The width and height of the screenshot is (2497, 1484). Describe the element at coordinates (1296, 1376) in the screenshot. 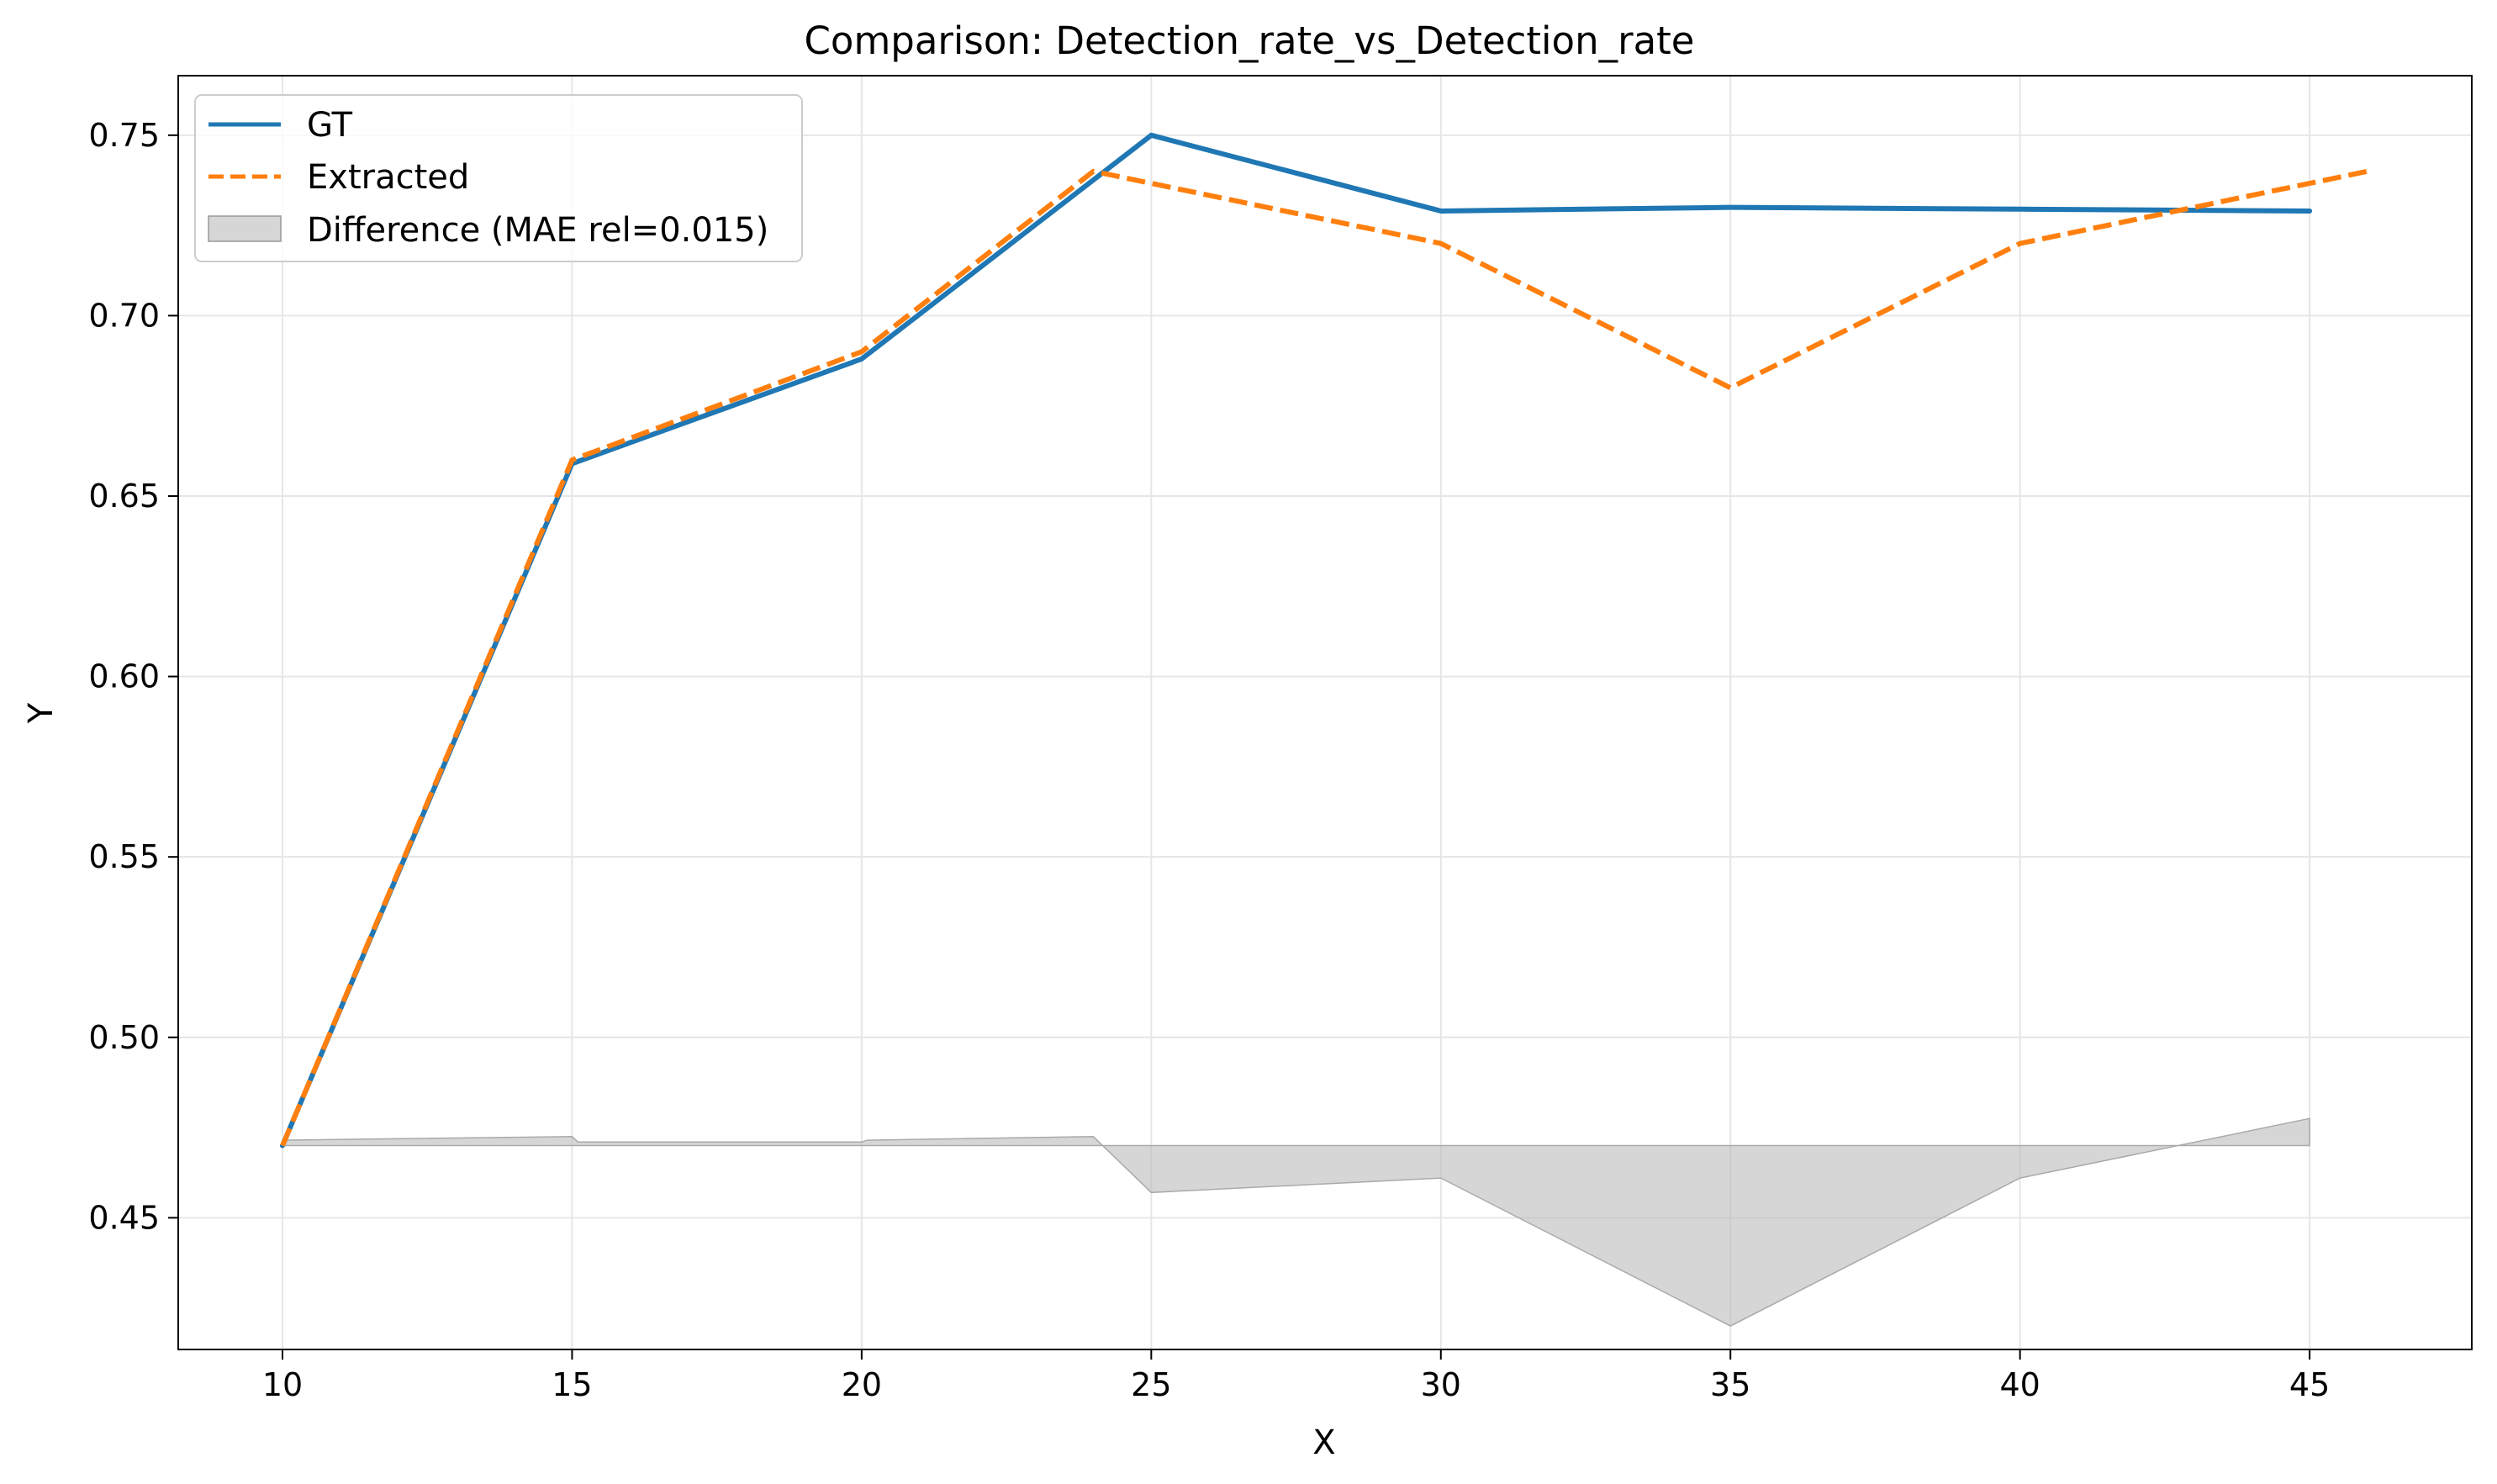

I see `x-axis-ticks: 10 15 20 25 30 35 40 45` at that location.